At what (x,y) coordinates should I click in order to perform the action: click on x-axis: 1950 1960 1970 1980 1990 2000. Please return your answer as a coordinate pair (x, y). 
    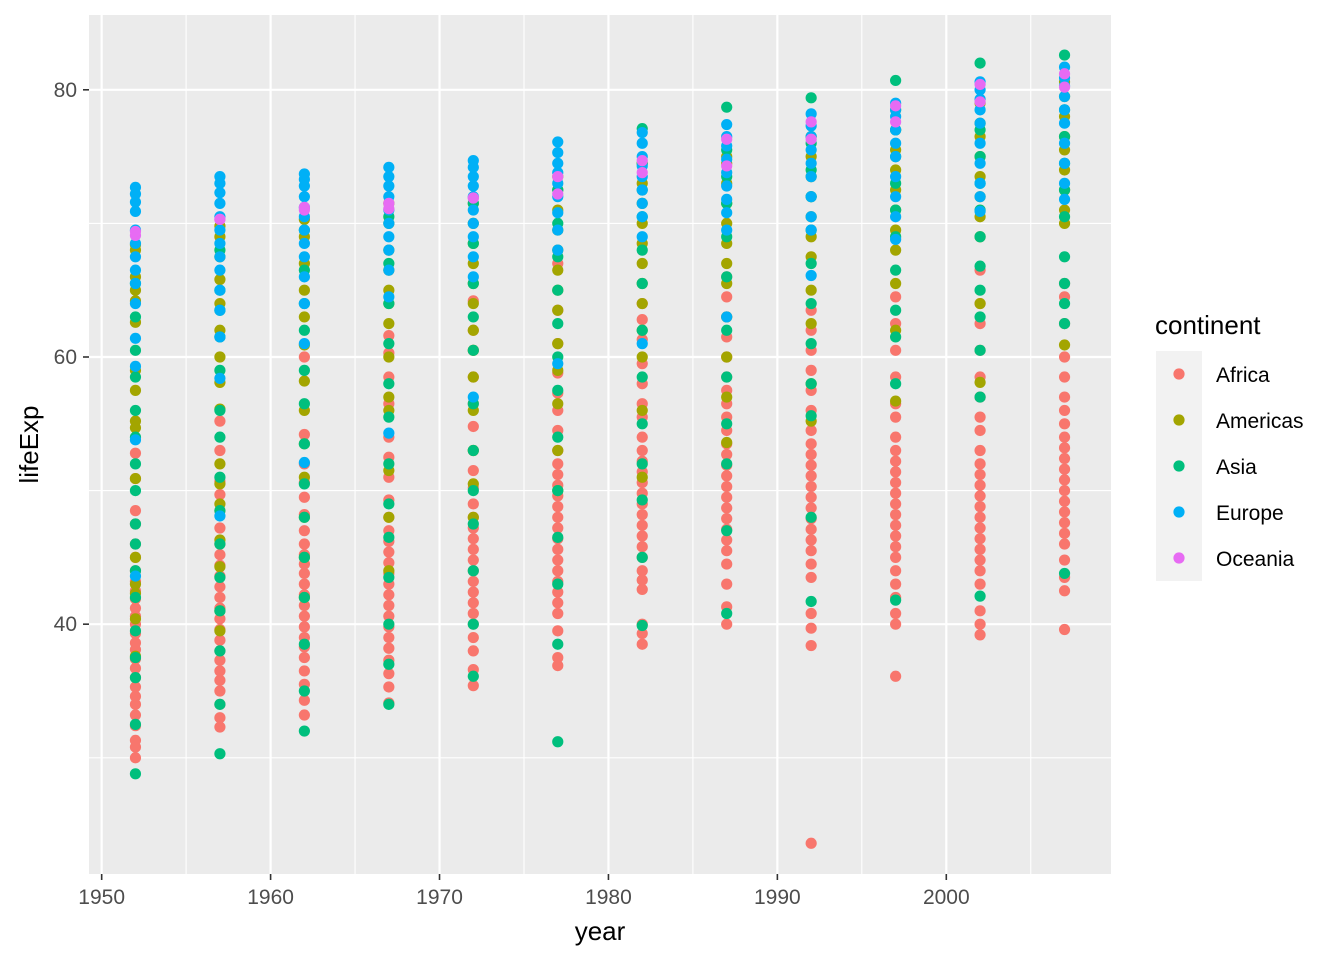
    Looking at the image, I should click on (524, 891).